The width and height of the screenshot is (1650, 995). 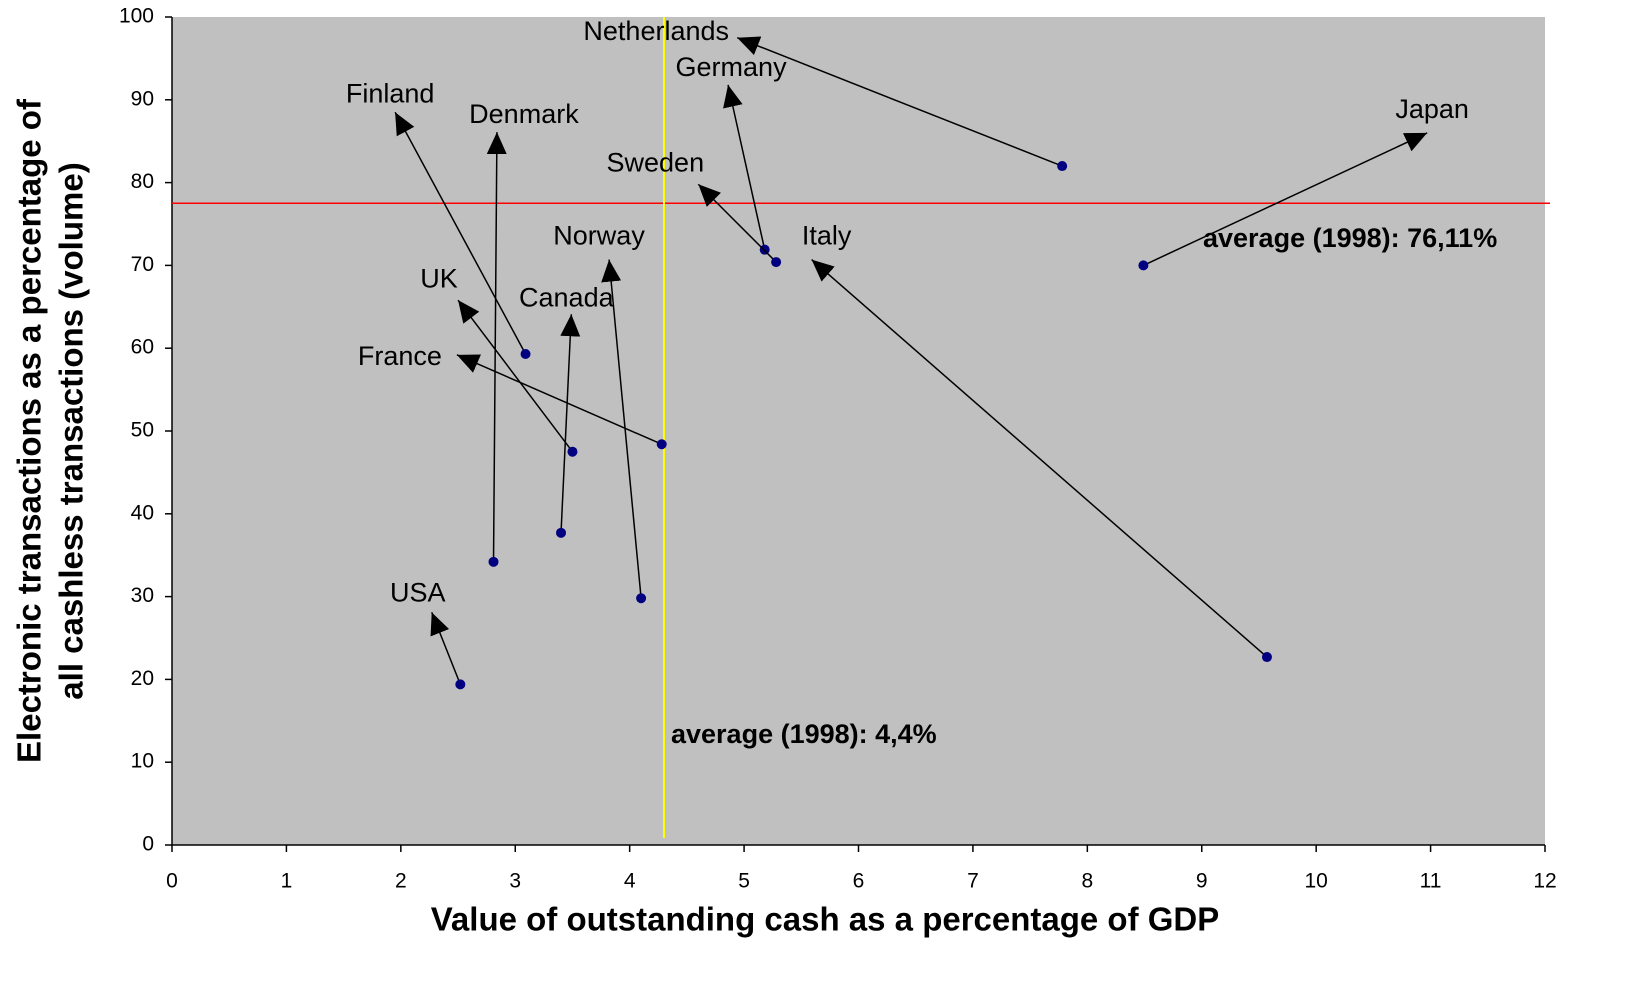 I want to click on point-label: Denmark, so click(x=524, y=114).